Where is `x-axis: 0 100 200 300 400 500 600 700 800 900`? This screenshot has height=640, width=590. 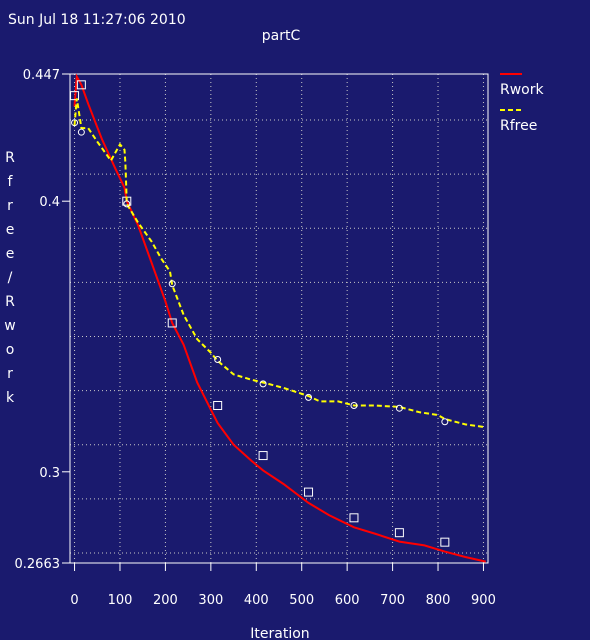 x-axis: 0 100 200 300 400 500 600 700 800 900 is located at coordinates (283, 585).